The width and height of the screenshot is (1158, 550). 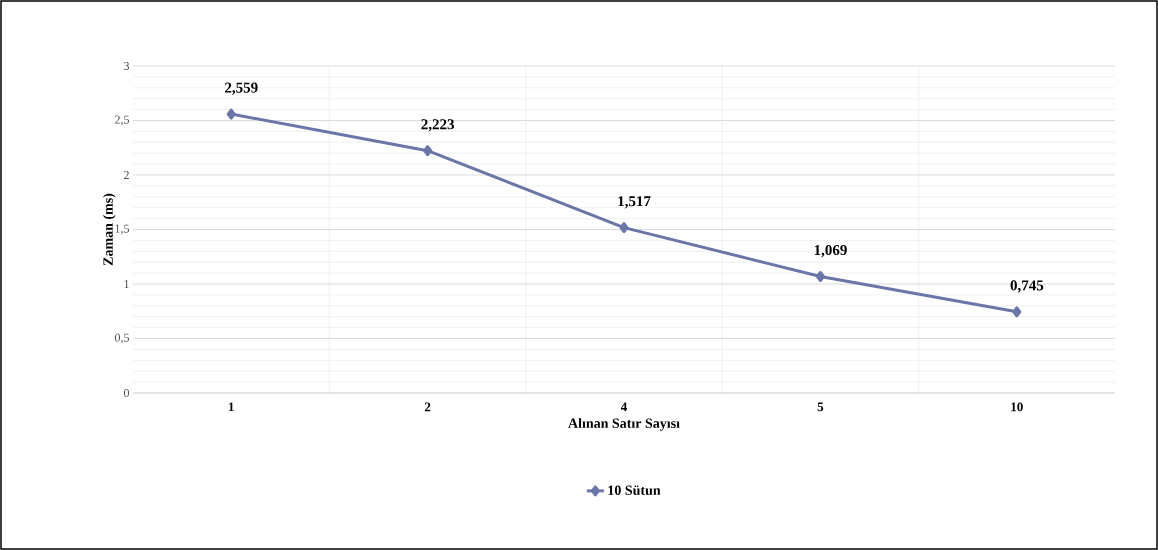 I want to click on x-tick-label: 5, so click(x=820, y=407).